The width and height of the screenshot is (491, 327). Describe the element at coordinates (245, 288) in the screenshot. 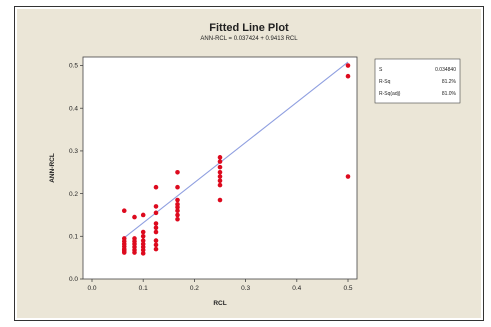

I see `x-tick-label: 0.3` at that location.